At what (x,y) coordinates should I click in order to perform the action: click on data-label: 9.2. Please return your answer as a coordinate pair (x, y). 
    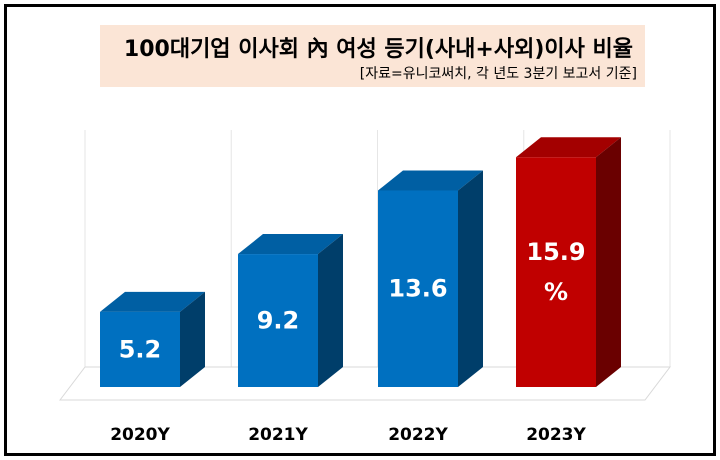
    Looking at the image, I should click on (278, 321).